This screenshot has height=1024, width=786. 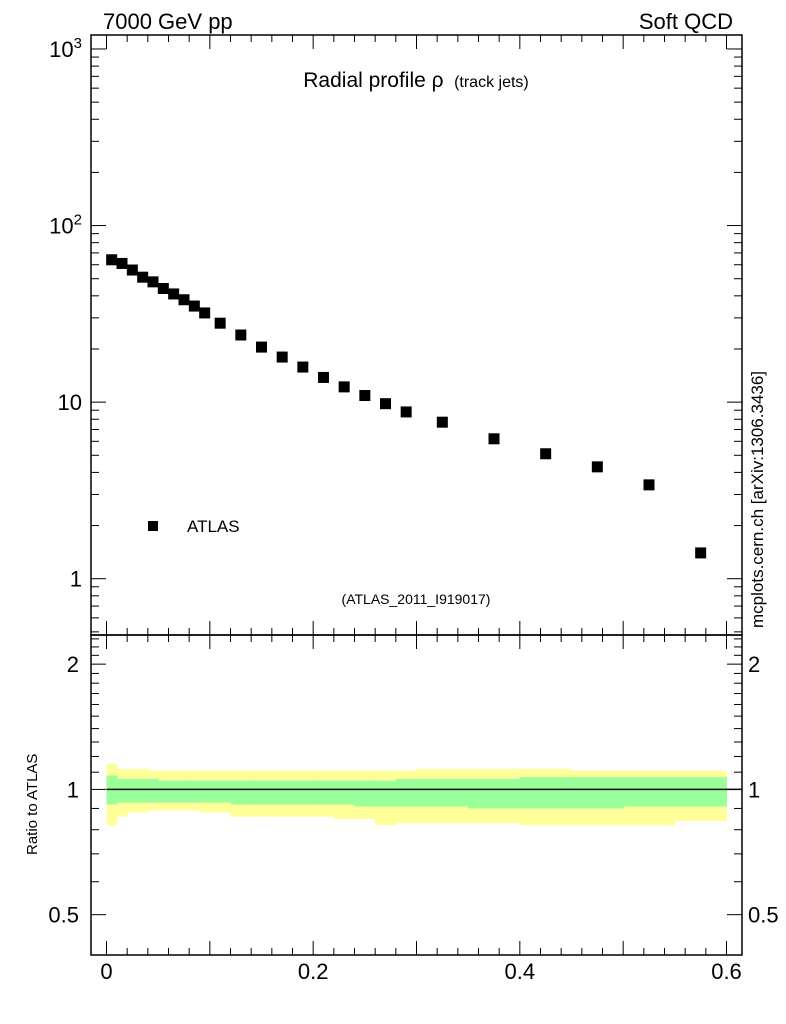 I want to click on ratio-y-tick-label-right: 1, so click(x=754, y=789).